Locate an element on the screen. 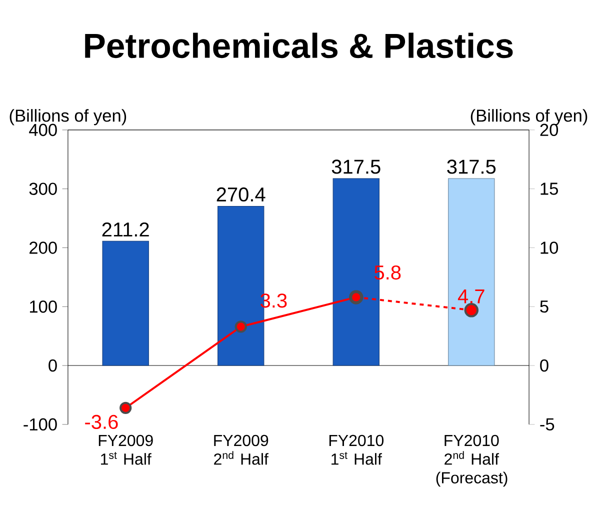  chart-title: Petrochemicals & Plastics is located at coordinates (299, 45).